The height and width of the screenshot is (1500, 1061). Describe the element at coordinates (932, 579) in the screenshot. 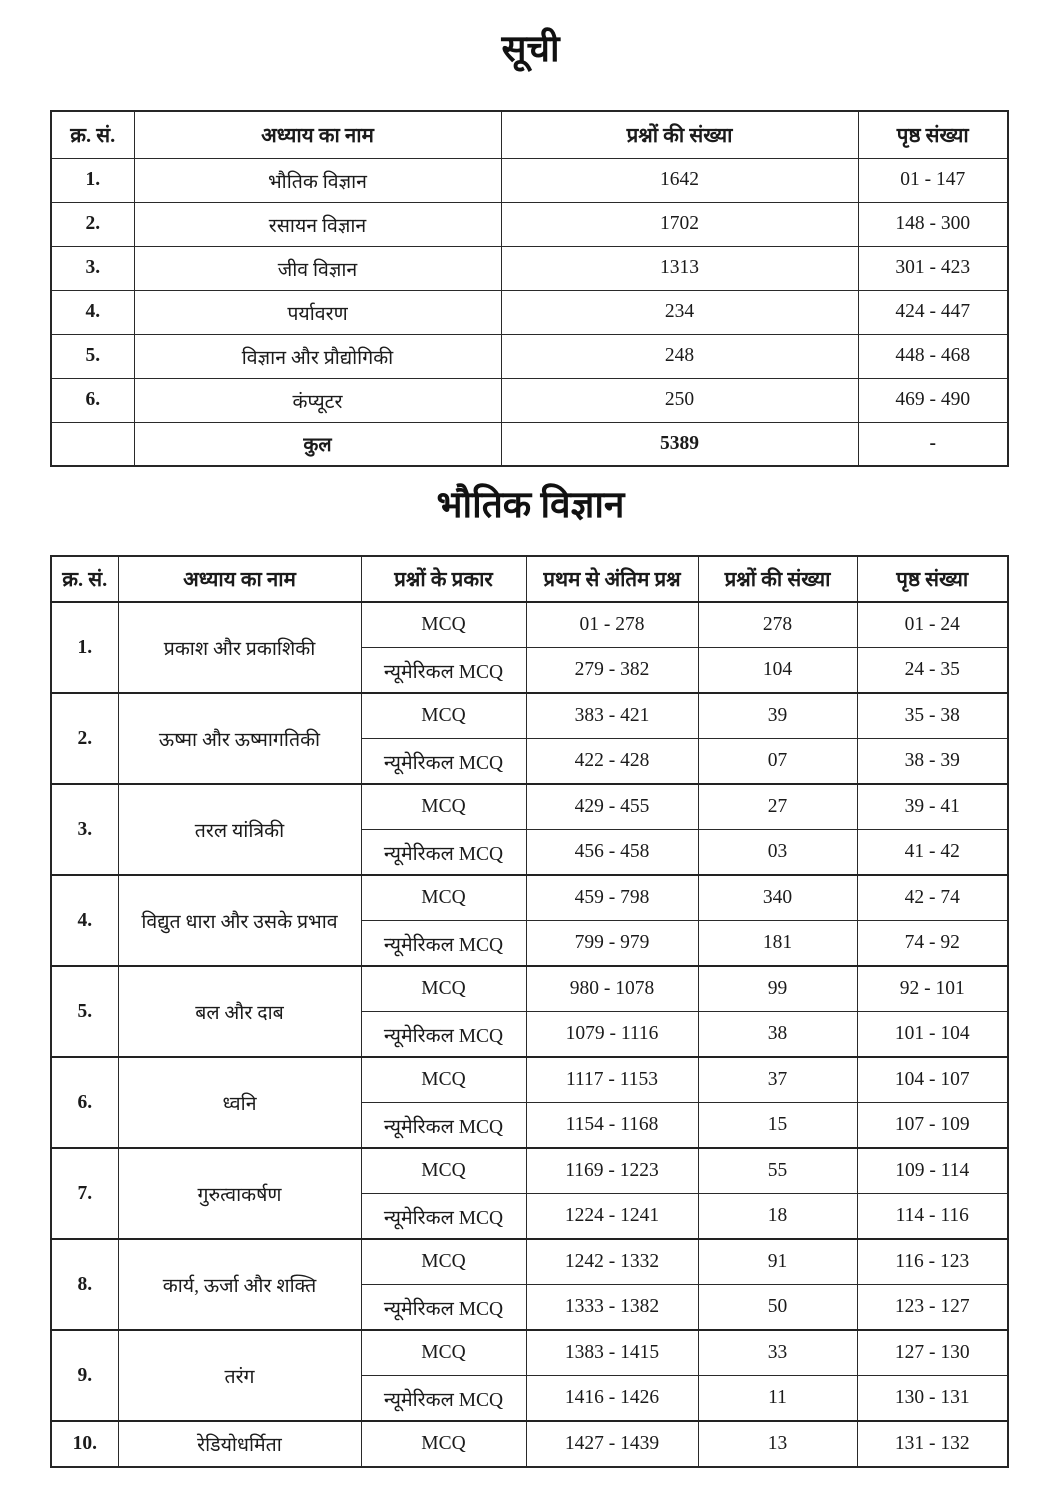

I see `physics-header-page-number: पृष्ठ संख्या` at that location.